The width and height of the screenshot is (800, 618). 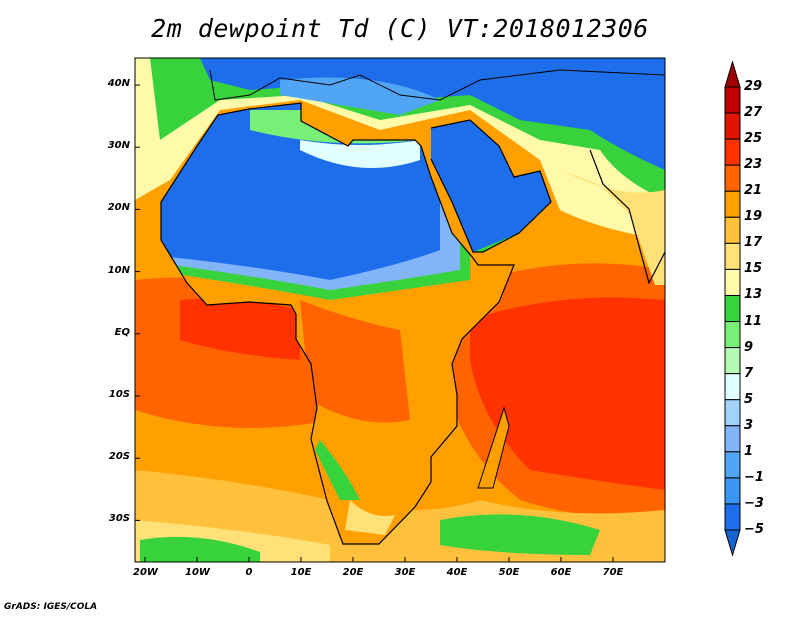 I want to click on congo-warm, so click(x=355, y=361).